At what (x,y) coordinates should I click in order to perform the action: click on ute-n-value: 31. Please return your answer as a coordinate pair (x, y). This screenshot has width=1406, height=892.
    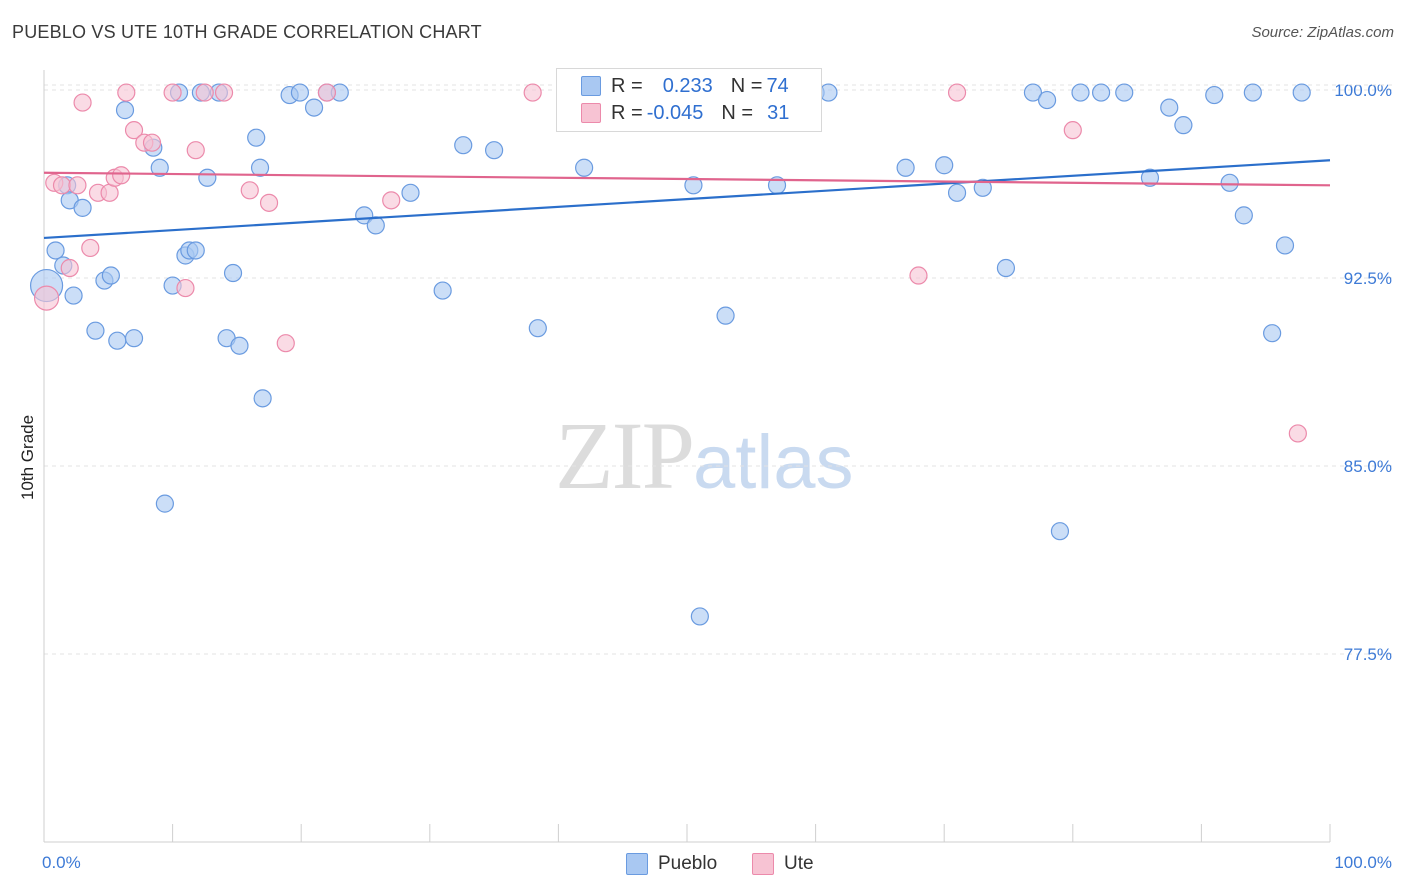
    Looking at the image, I should click on (778, 112).